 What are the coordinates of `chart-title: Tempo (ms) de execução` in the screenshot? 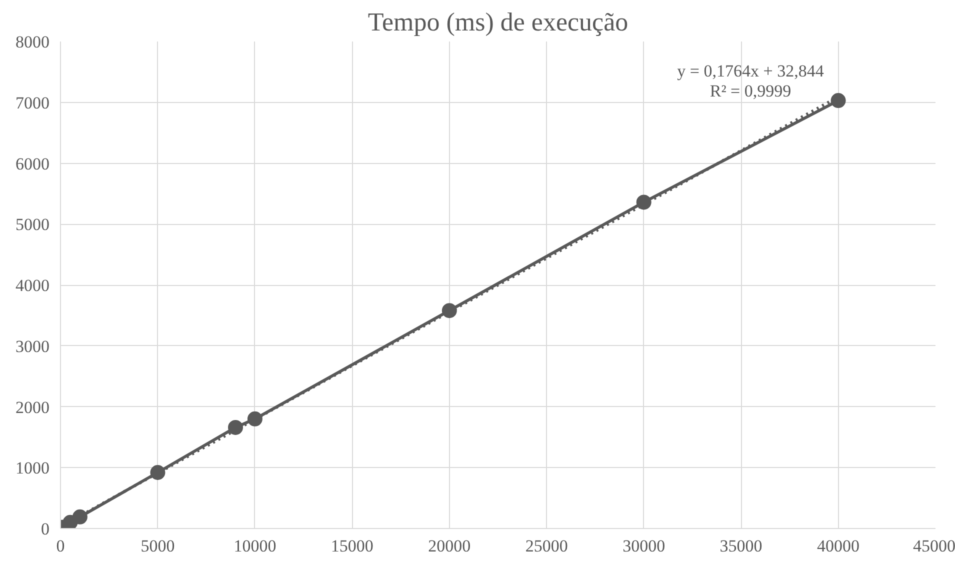 It's located at (498, 22).